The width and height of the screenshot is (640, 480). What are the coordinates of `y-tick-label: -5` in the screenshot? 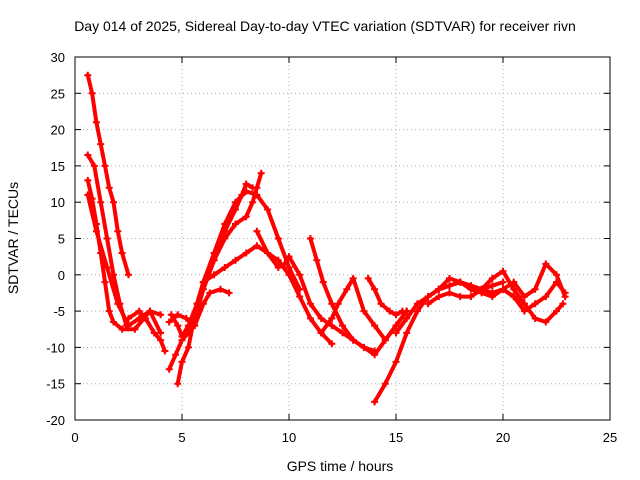 It's located at (59, 311).